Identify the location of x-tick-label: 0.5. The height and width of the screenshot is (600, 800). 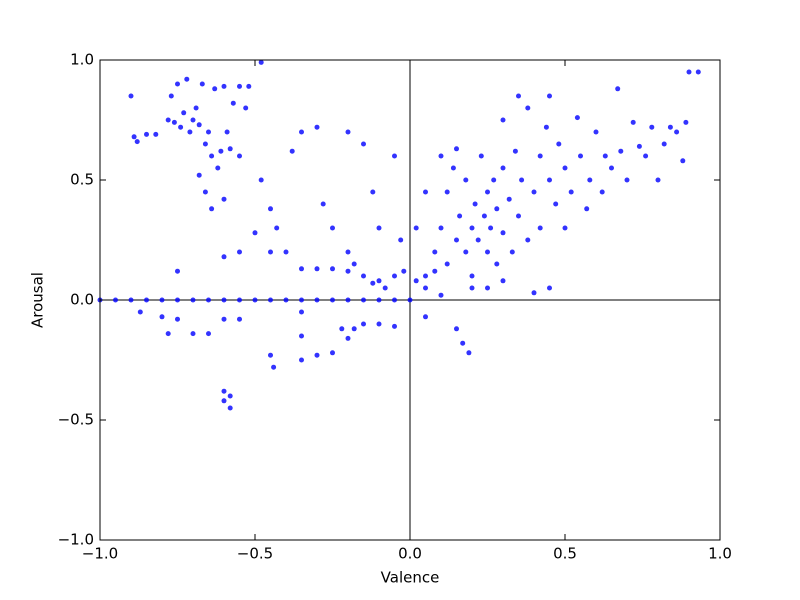
(565, 554).